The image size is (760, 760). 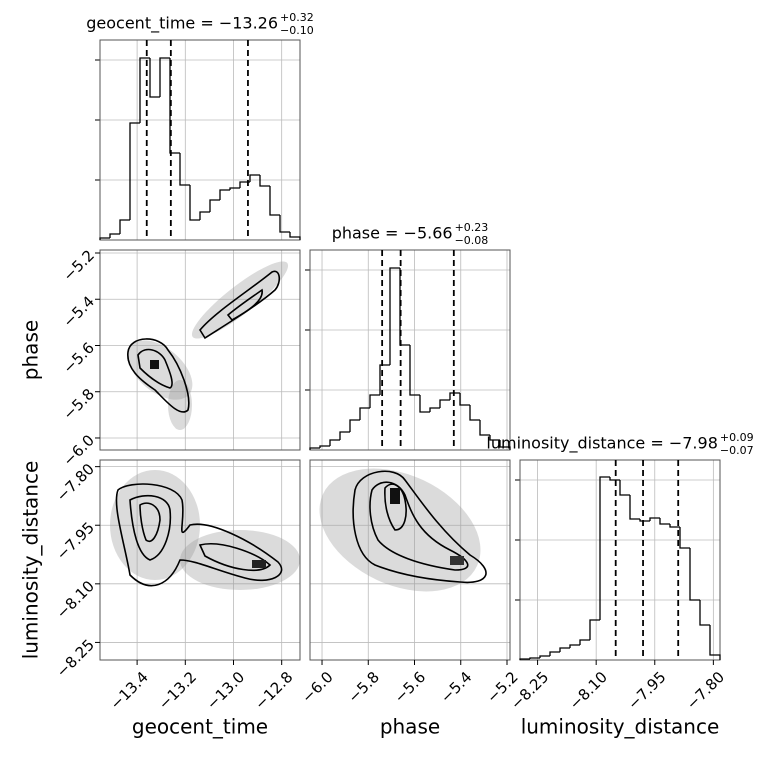 What do you see at coordinates (31, 560) in the screenshot?
I see `y-axis-label: luminosity_distance` at bounding box center [31, 560].